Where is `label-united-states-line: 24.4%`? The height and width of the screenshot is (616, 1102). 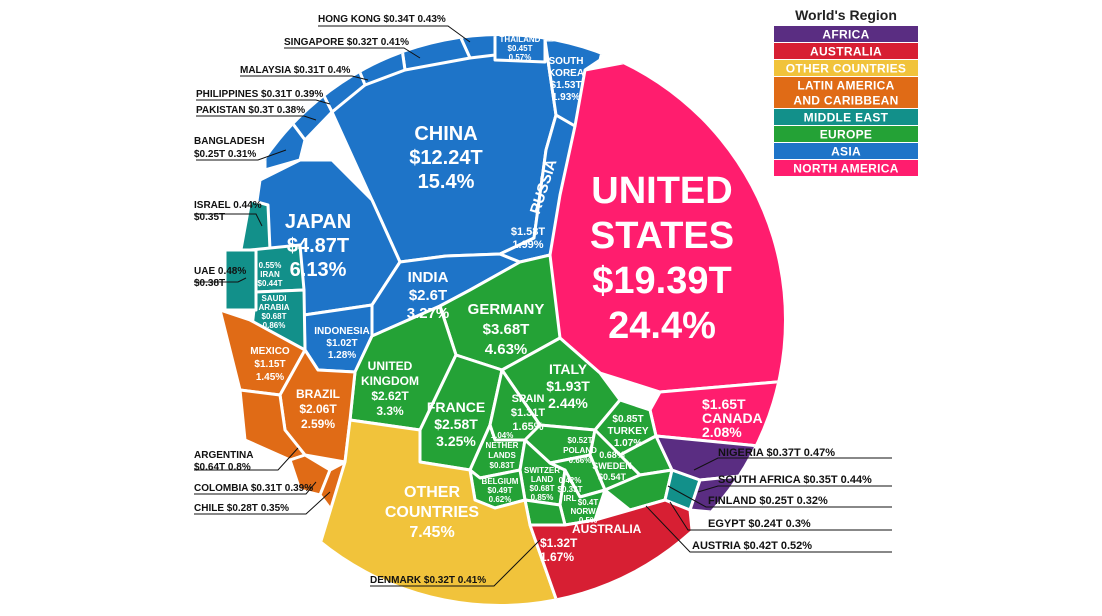
label-united-states-line: 24.4% is located at coordinates (662, 326).